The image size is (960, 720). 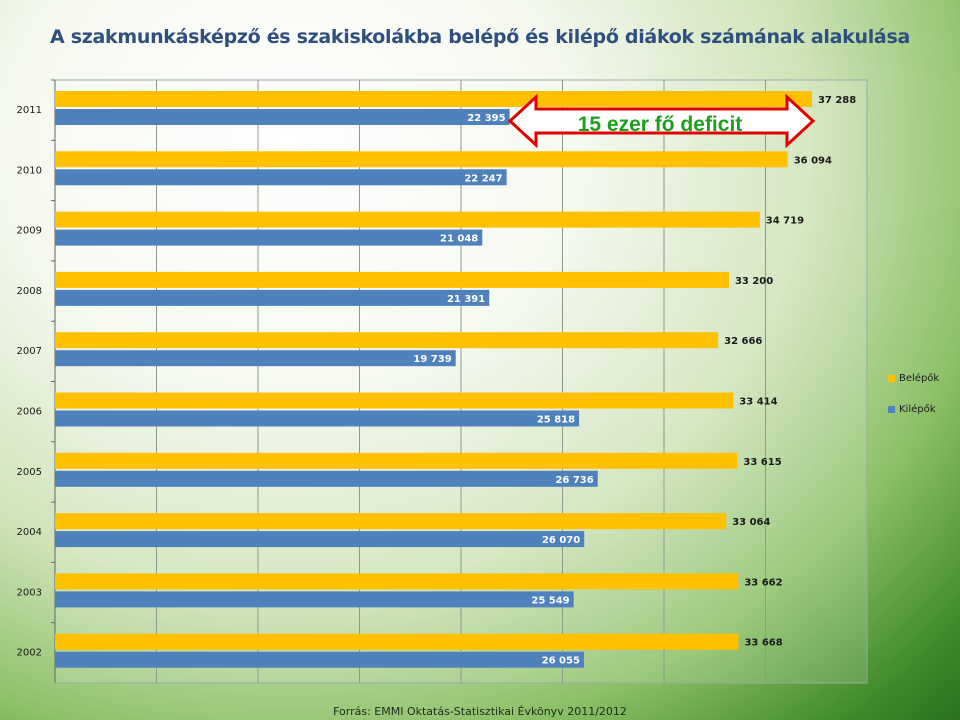 I want to click on category-label: 2005, so click(x=29, y=472).